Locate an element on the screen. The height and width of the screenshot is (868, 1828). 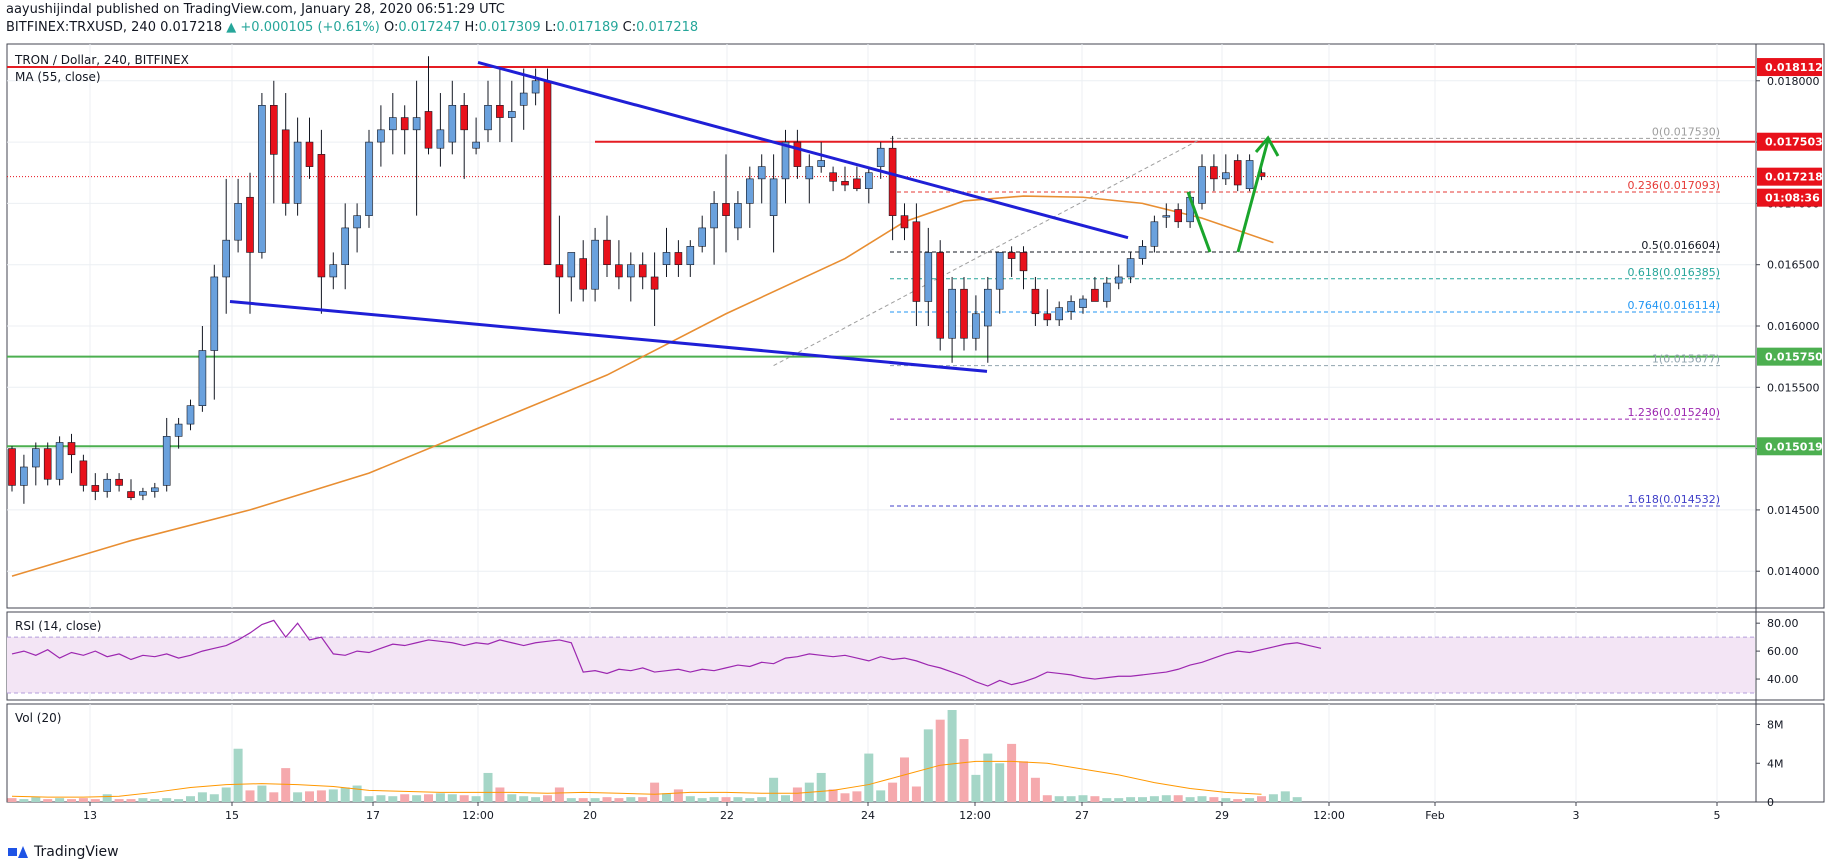
close-value: 0.017218 is located at coordinates (667, 27).